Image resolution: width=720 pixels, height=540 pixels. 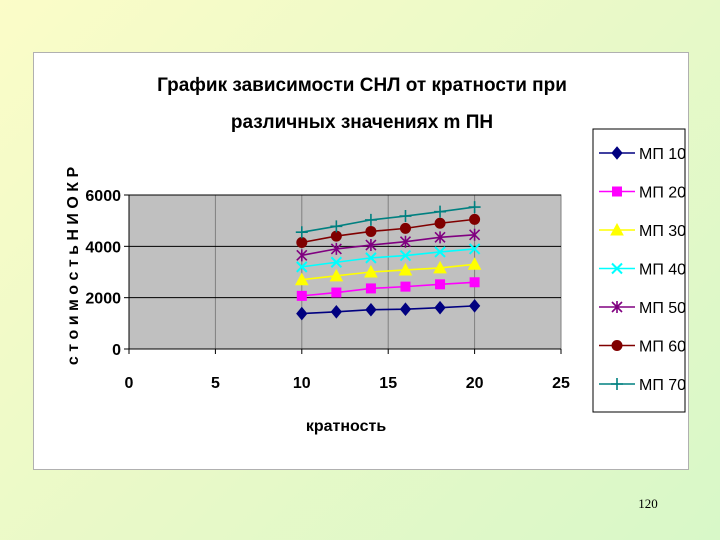 I want to click on x-tick-label: 10, so click(x=302, y=383).